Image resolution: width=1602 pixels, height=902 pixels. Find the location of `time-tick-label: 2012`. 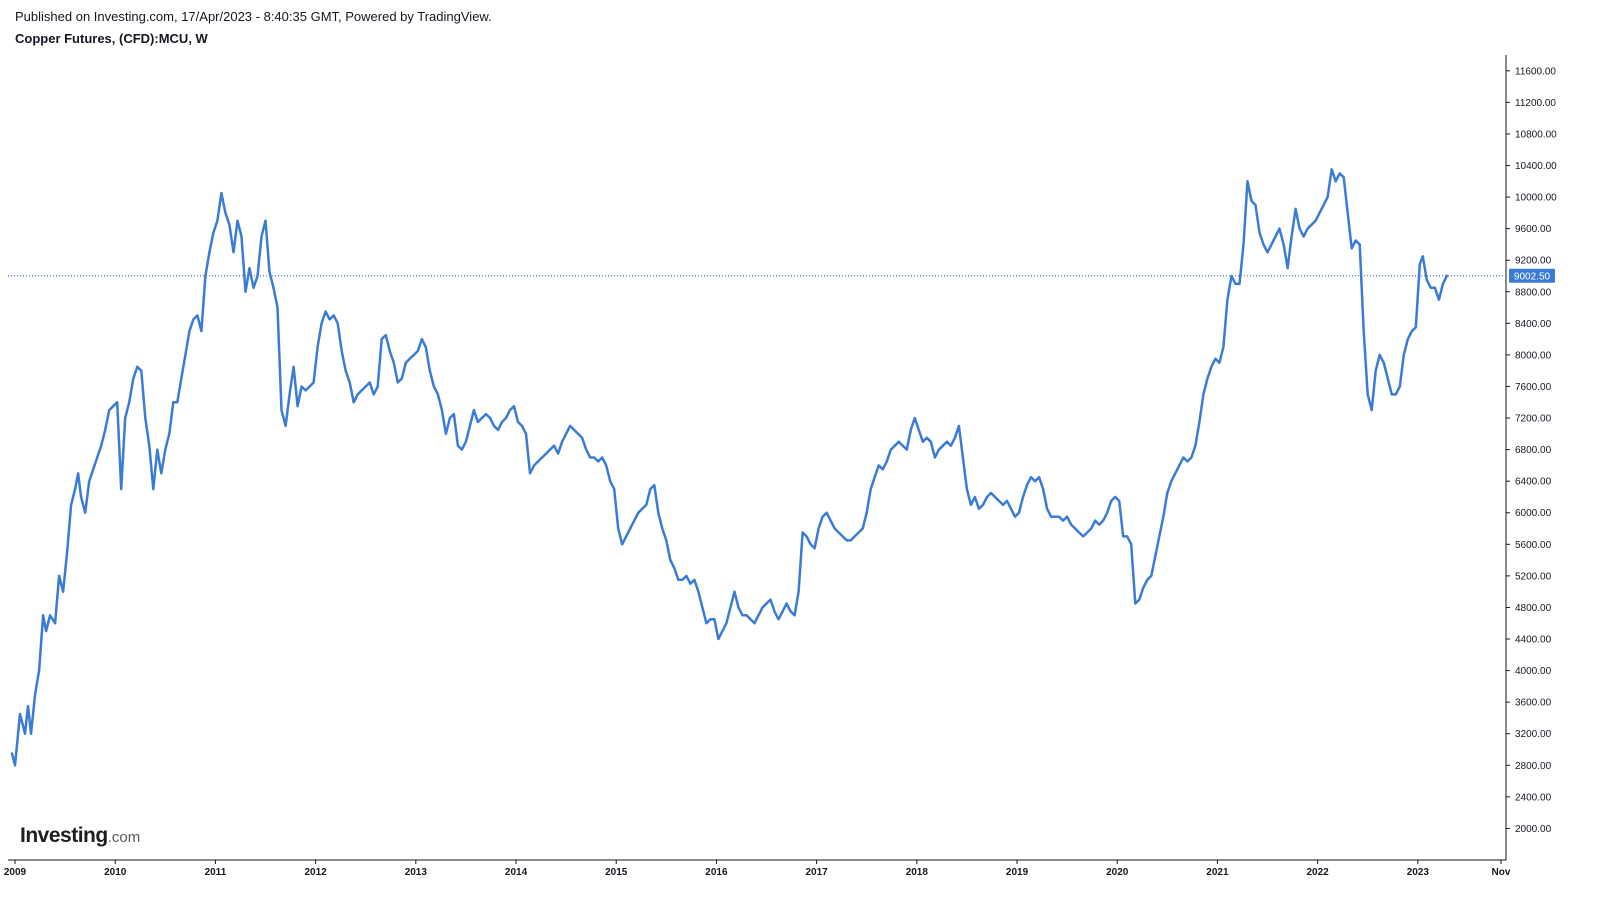

time-tick-label: 2012 is located at coordinates (315, 872).